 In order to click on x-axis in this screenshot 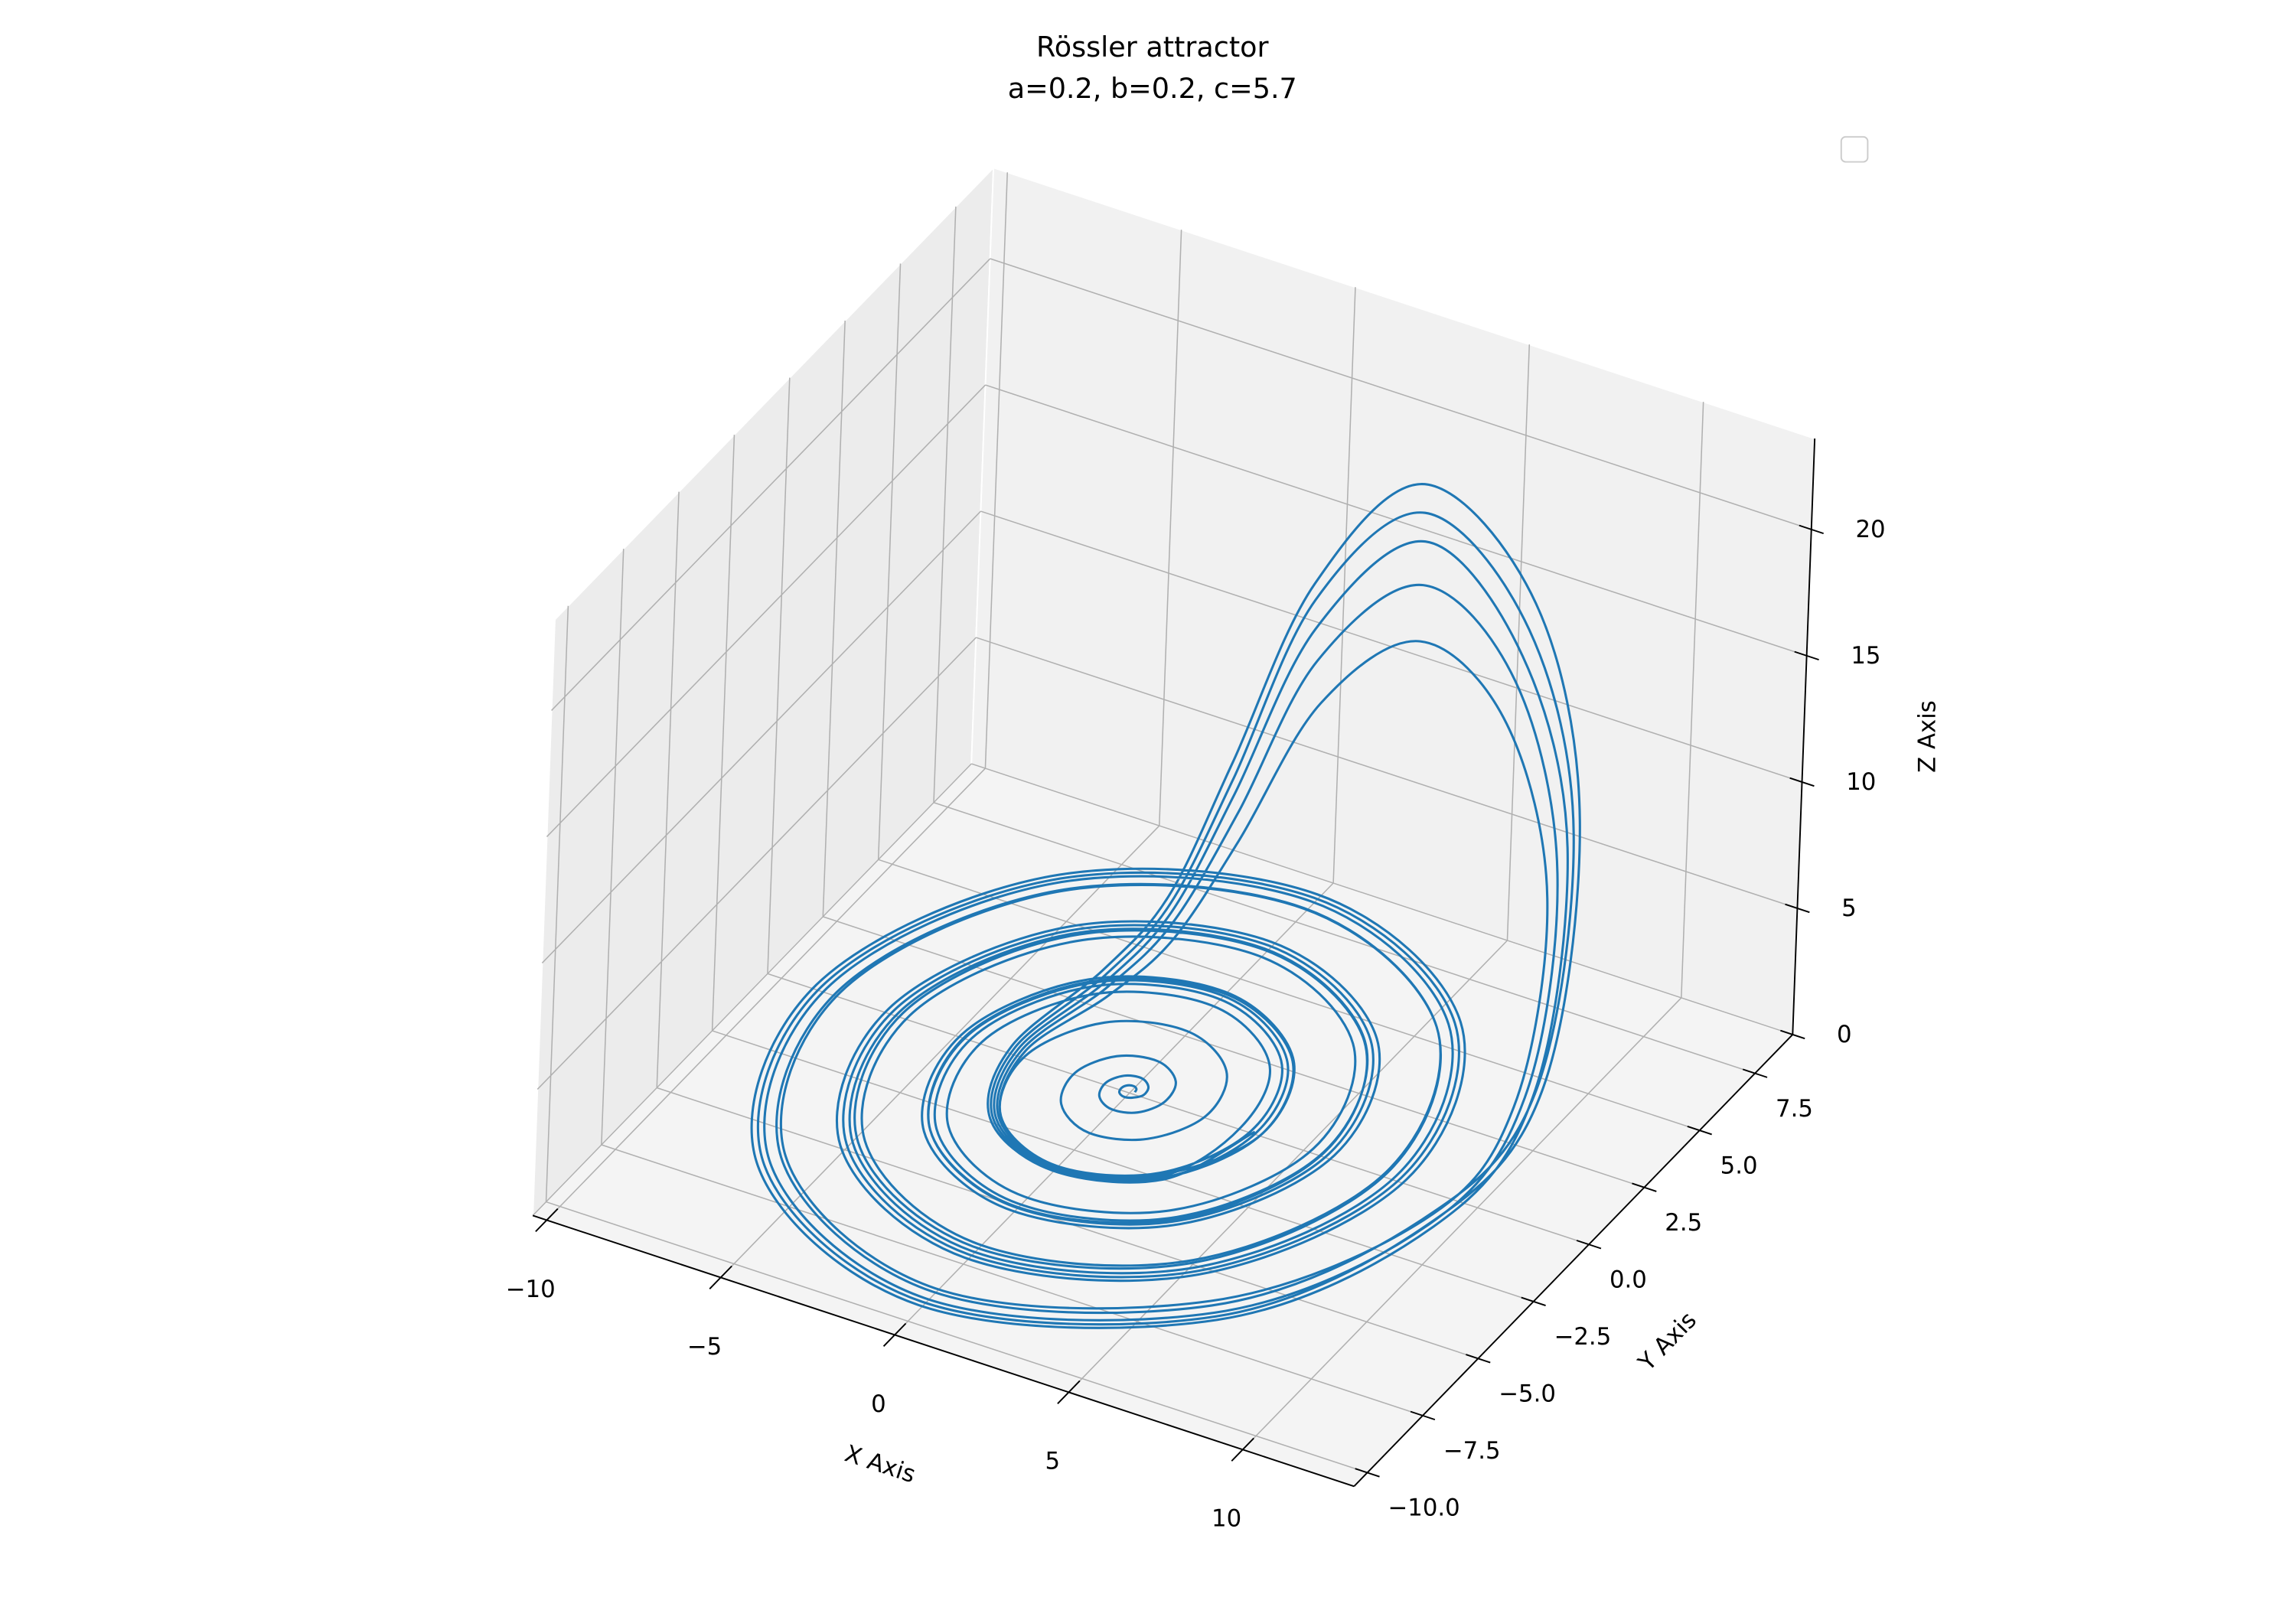, I will do `click(943, 1351)`.